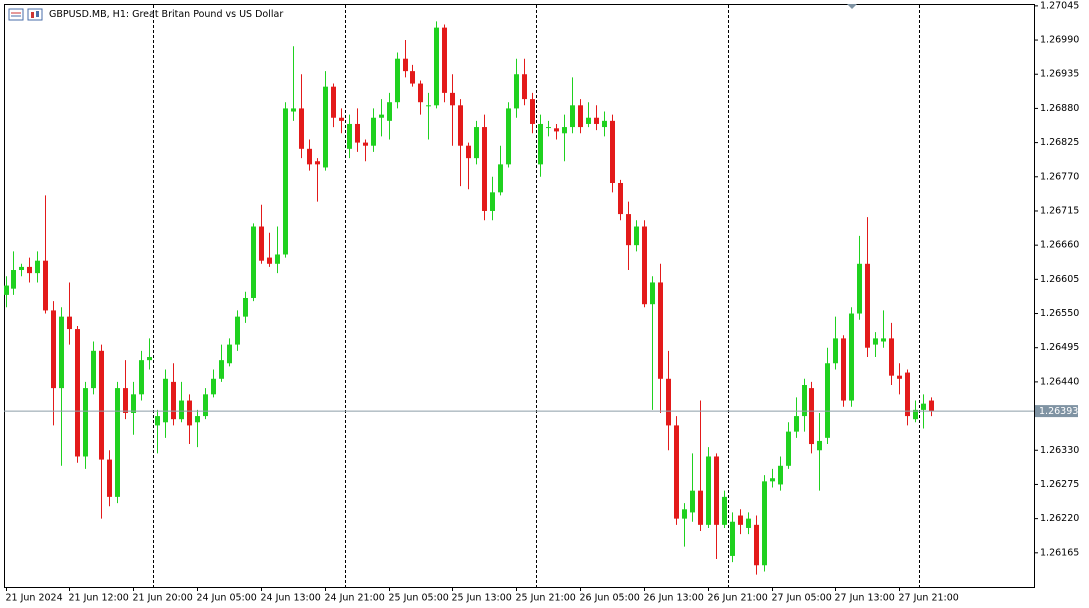  I want to click on y-tick-label: 1.26165, so click(1059, 552).